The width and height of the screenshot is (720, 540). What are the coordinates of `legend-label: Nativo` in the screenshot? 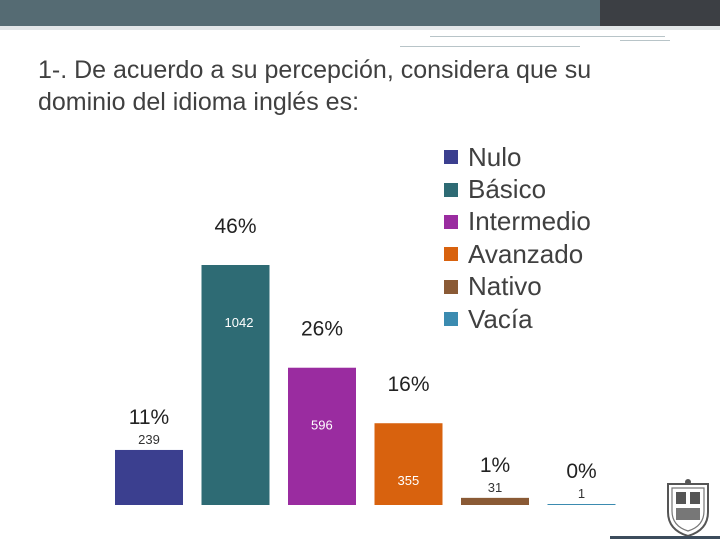 It's located at (505, 286).